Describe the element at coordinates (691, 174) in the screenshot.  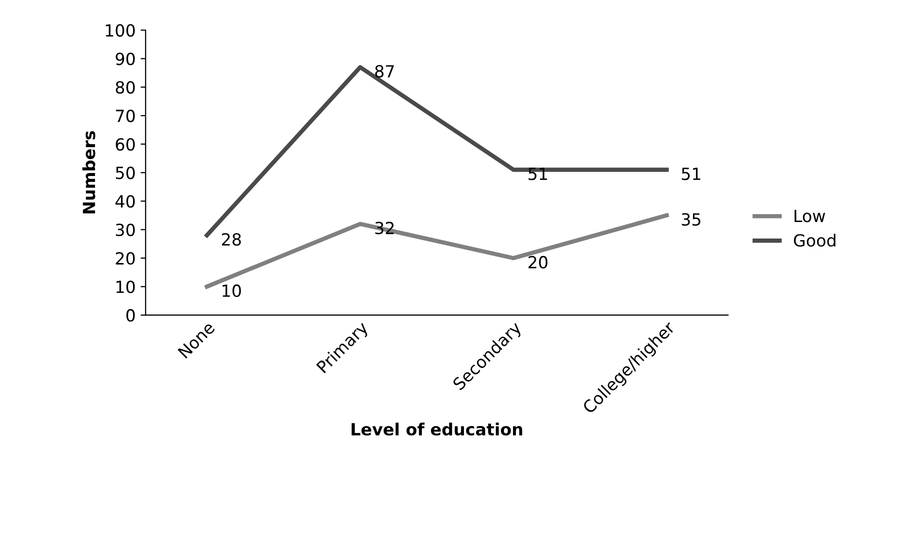
I see `data-label: 51` at that location.